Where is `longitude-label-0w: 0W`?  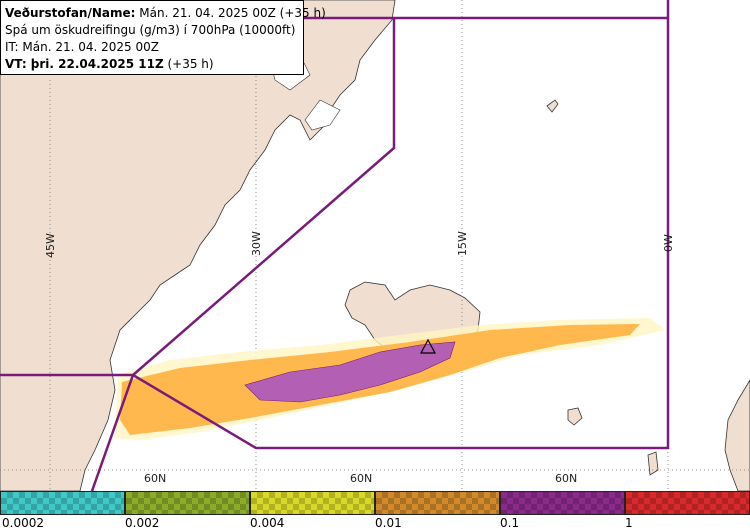
longitude-label-0w: 0W is located at coordinates (668, 243).